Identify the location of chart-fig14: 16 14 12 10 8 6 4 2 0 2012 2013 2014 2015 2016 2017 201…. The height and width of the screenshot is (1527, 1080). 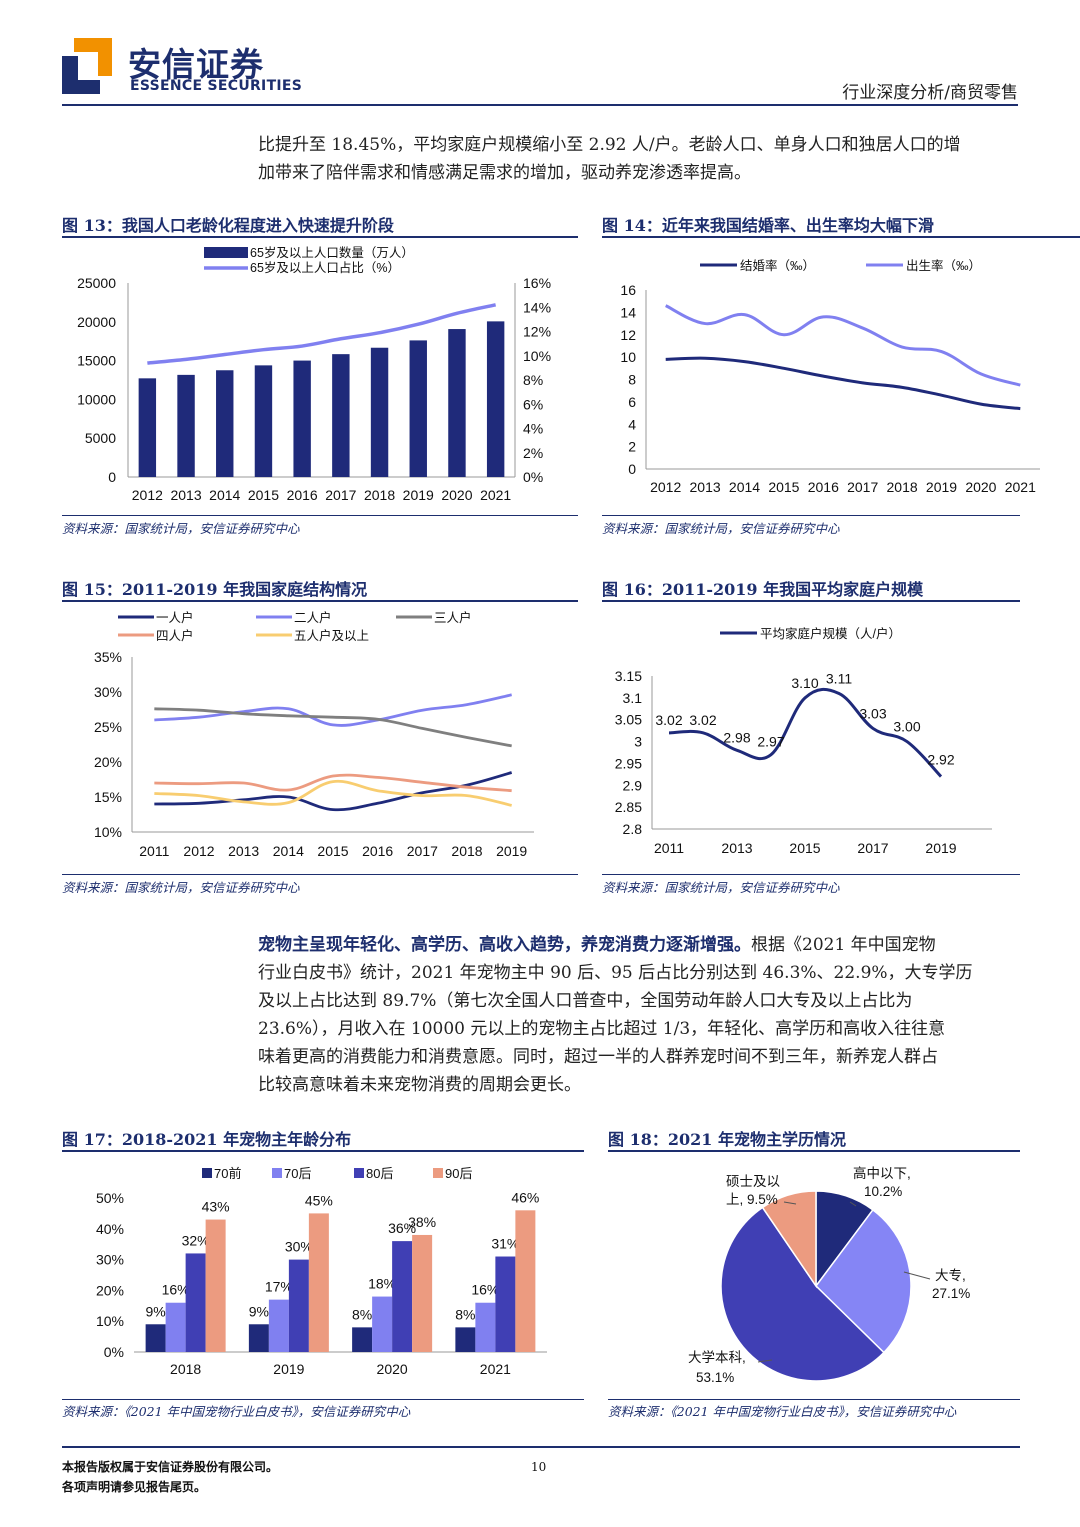
(830, 376).